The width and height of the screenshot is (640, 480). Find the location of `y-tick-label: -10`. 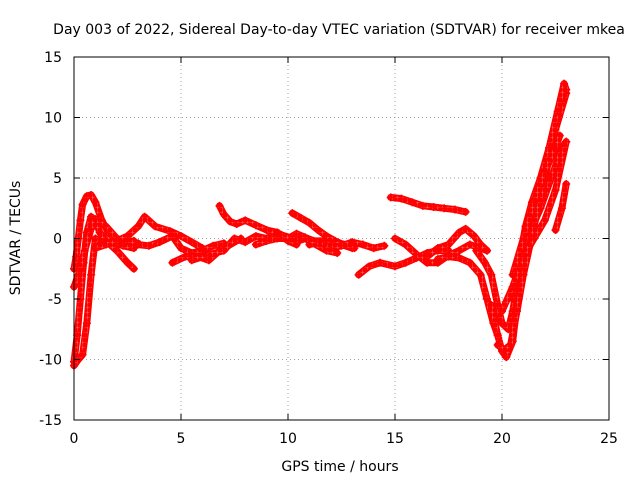

y-tick-label: -10 is located at coordinates (50, 361).